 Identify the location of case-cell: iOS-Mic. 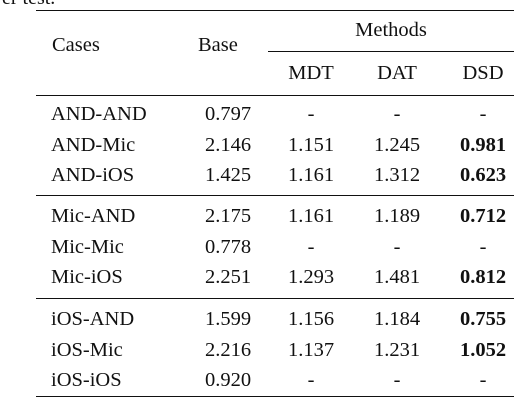
(87, 349).